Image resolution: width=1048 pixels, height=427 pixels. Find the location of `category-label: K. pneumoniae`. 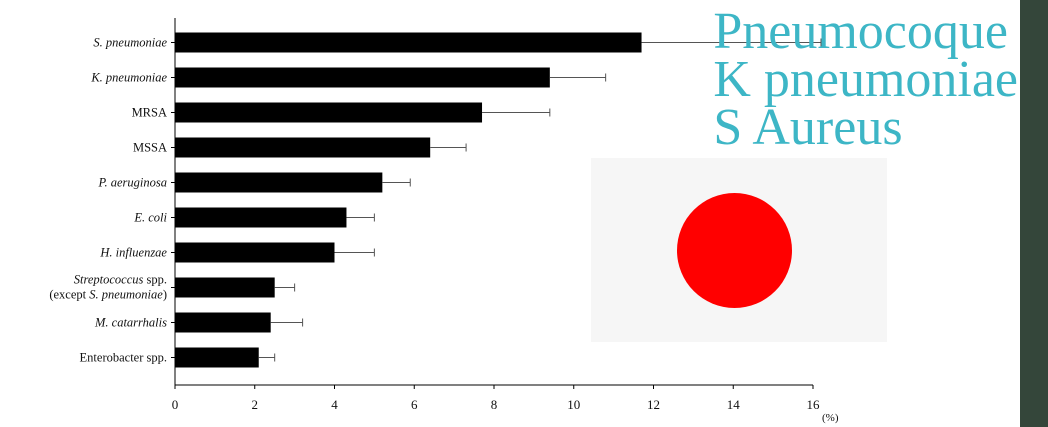

category-label: K. pneumoniae is located at coordinates (128, 78).